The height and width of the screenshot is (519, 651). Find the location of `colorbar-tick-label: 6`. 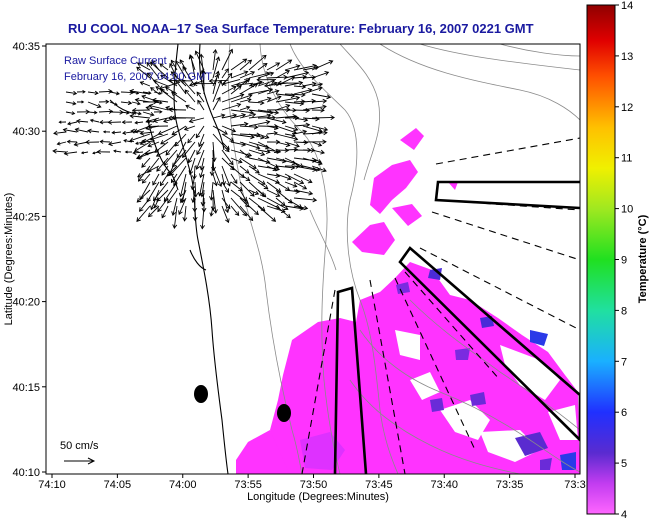

colorbar-tick-label: 6 is located at coordinates (624, 413).